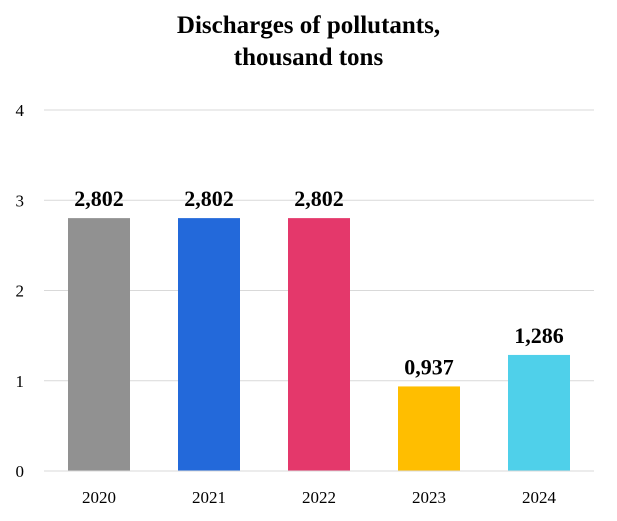 This screenshot has height=521, width=617. I want to click on data-label: 1,286, so click(539, 335).